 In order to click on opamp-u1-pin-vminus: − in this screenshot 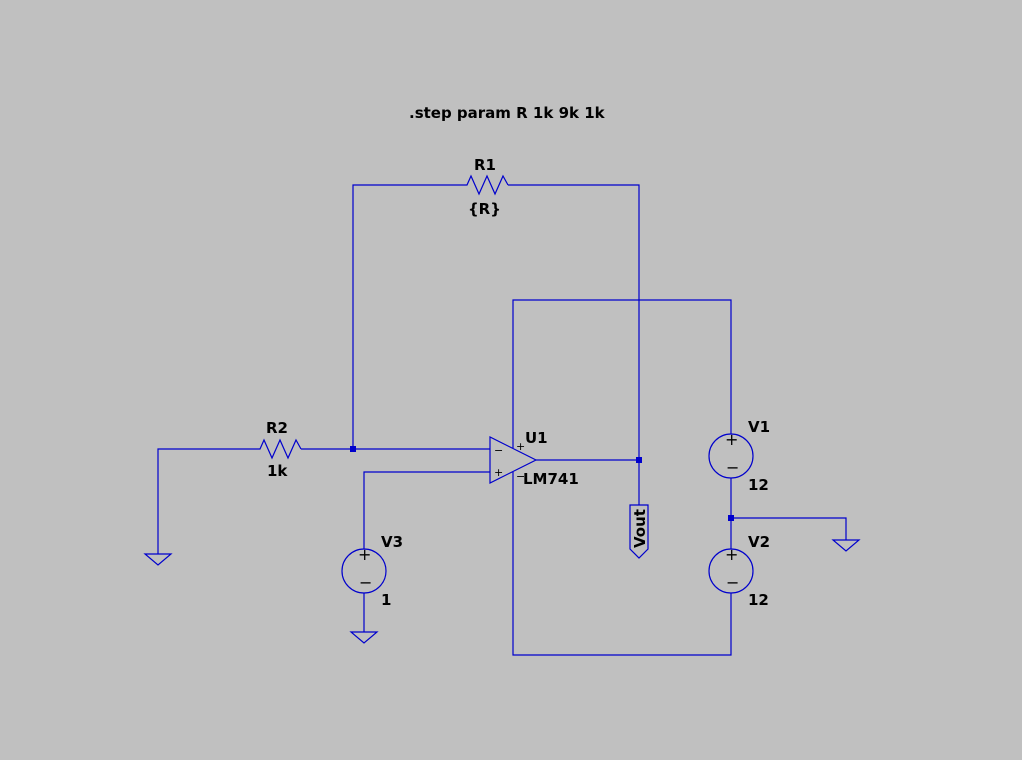, I will do `click(520, 476)`.